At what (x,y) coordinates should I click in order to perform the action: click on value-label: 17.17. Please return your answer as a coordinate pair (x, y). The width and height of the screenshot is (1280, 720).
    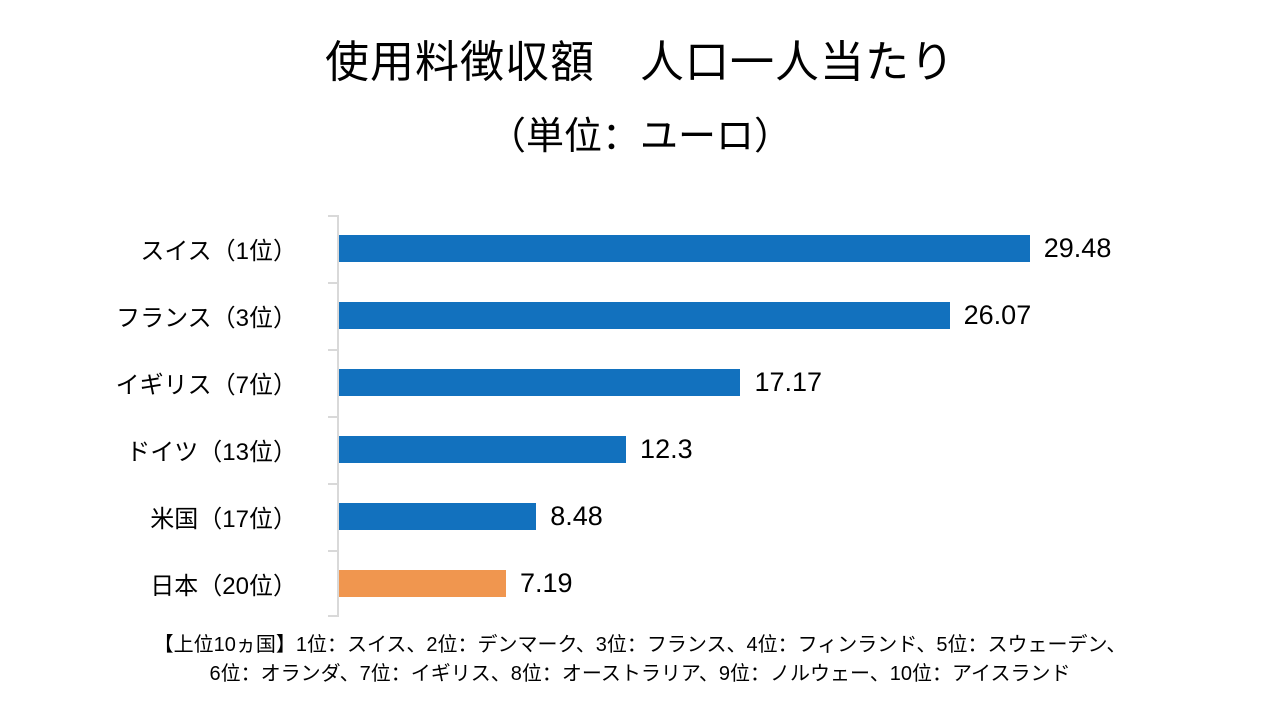
    Looking at the image, I should click on (788, 382).